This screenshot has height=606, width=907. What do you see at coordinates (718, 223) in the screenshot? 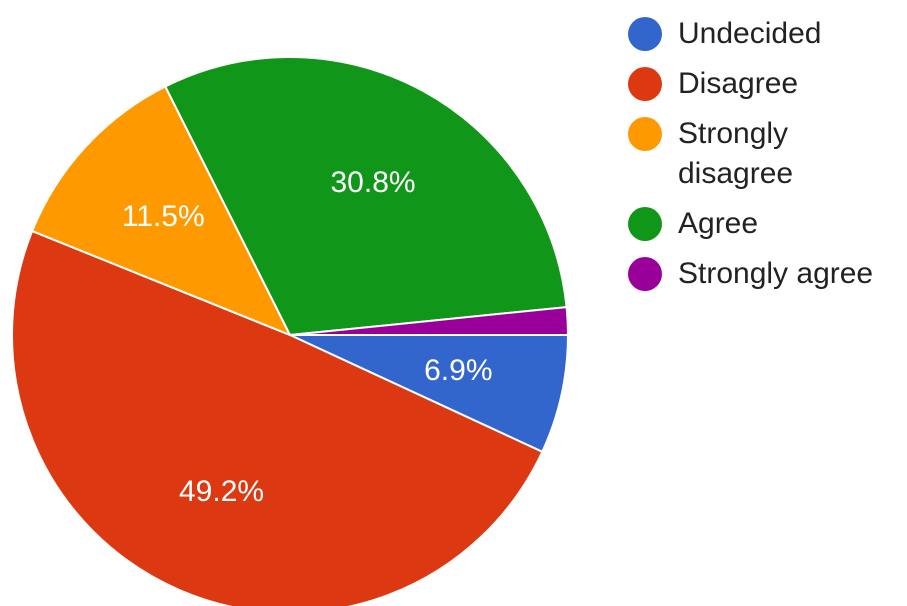
I see `legend-label-agree: Agree` at bounding box center [718, 223].